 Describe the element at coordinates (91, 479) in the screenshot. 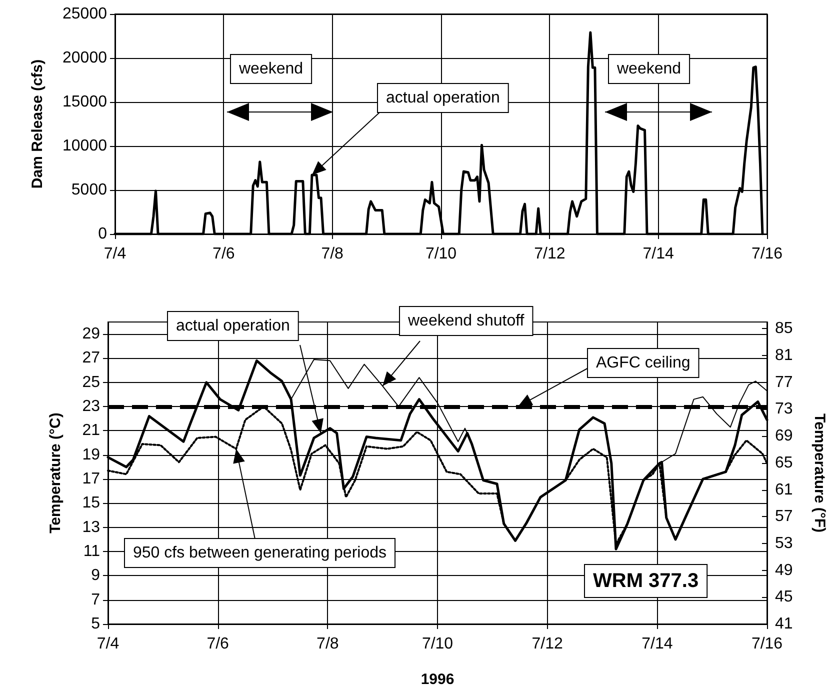

I see `y-tick-label: 17` at that location.